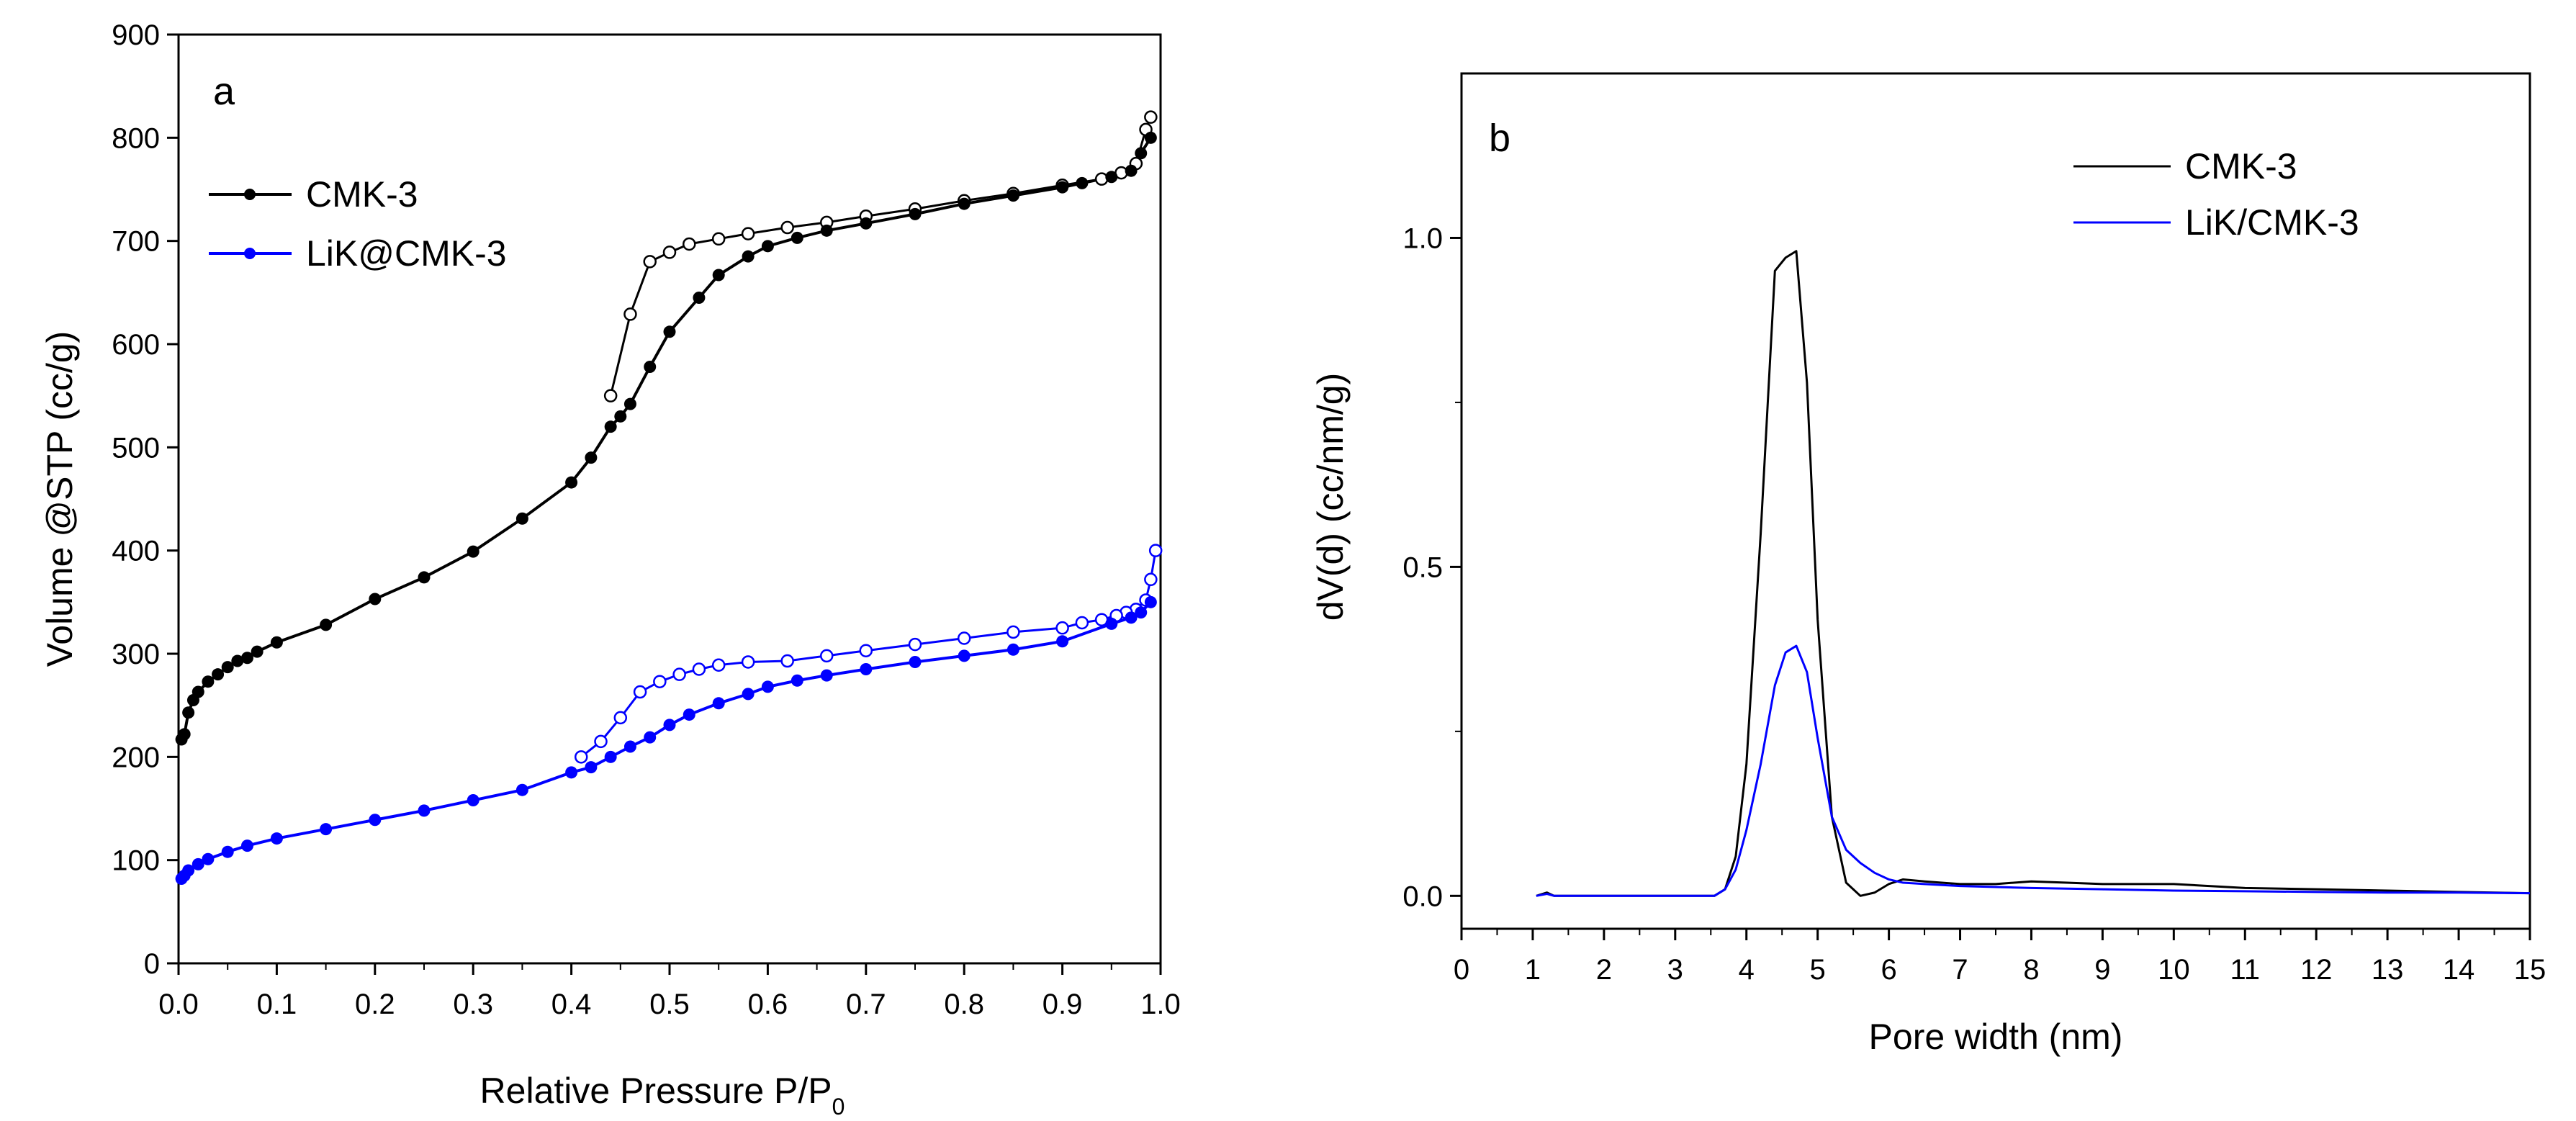 The height and width of the screenshot is (1121, 2576). What do you see at coordinates (1422, 567) in the screenshot?
I see `y-tick-label: 0.5` at bounding box center [1422, 567].